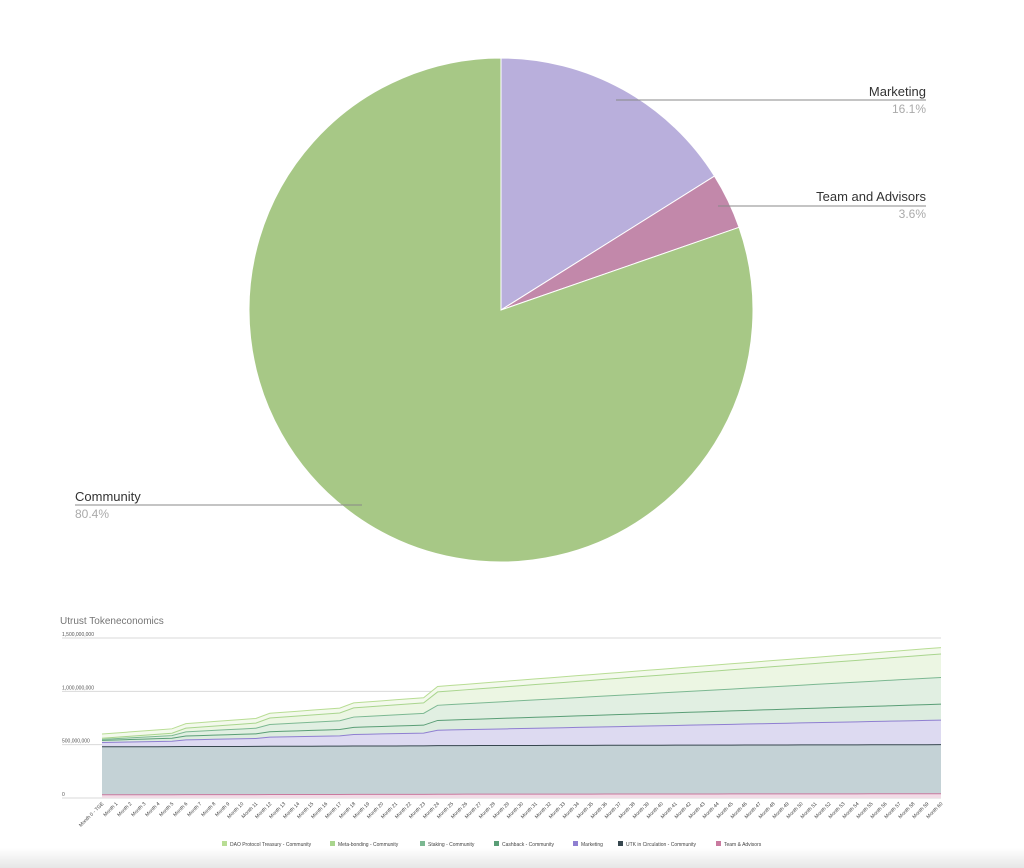  What do you see at coordinates (92, 514) in the screenshot?
I see `pie-percent-label: 80.4%` at bounding box center [92, 514].